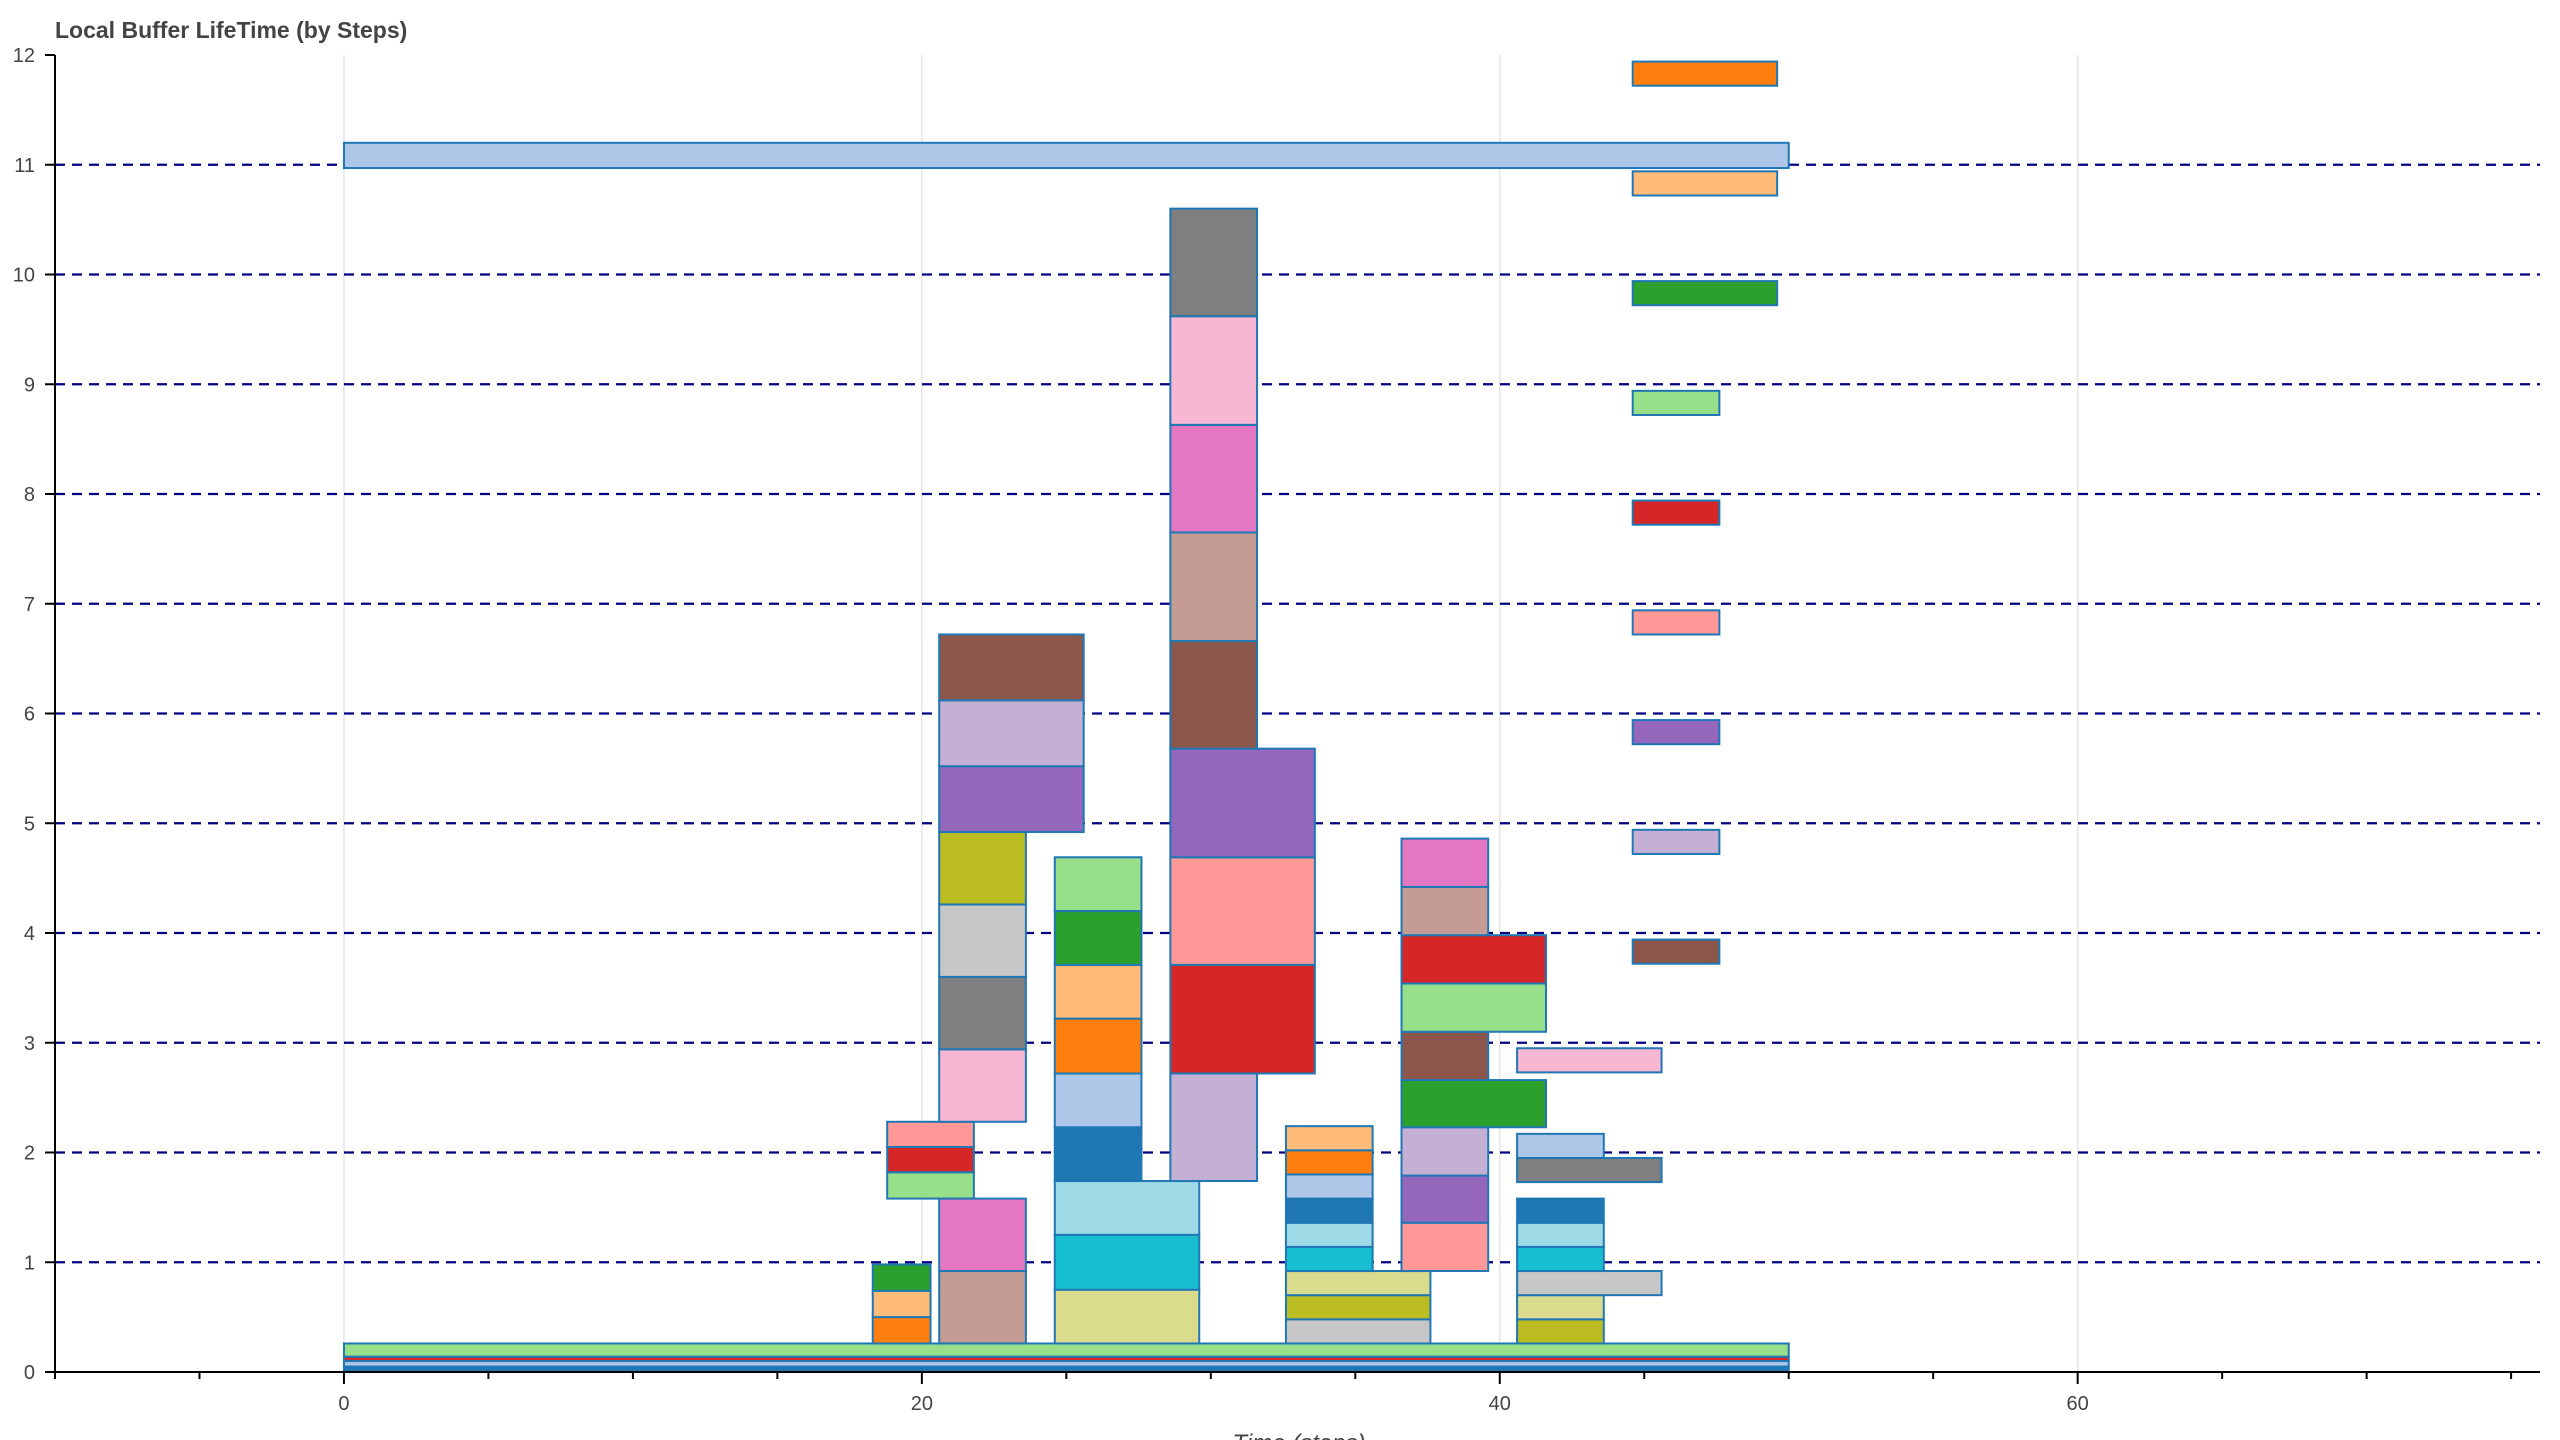  Describe the element at coordinates (2078, 1404) in the screenshot. I see `x-tick-label: 60` at that location.